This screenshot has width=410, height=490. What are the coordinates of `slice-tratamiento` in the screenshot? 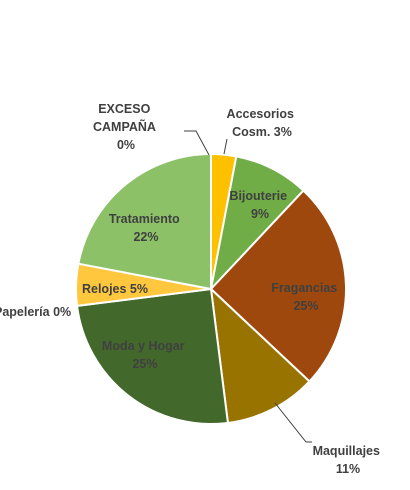 It's located at (144, 221).